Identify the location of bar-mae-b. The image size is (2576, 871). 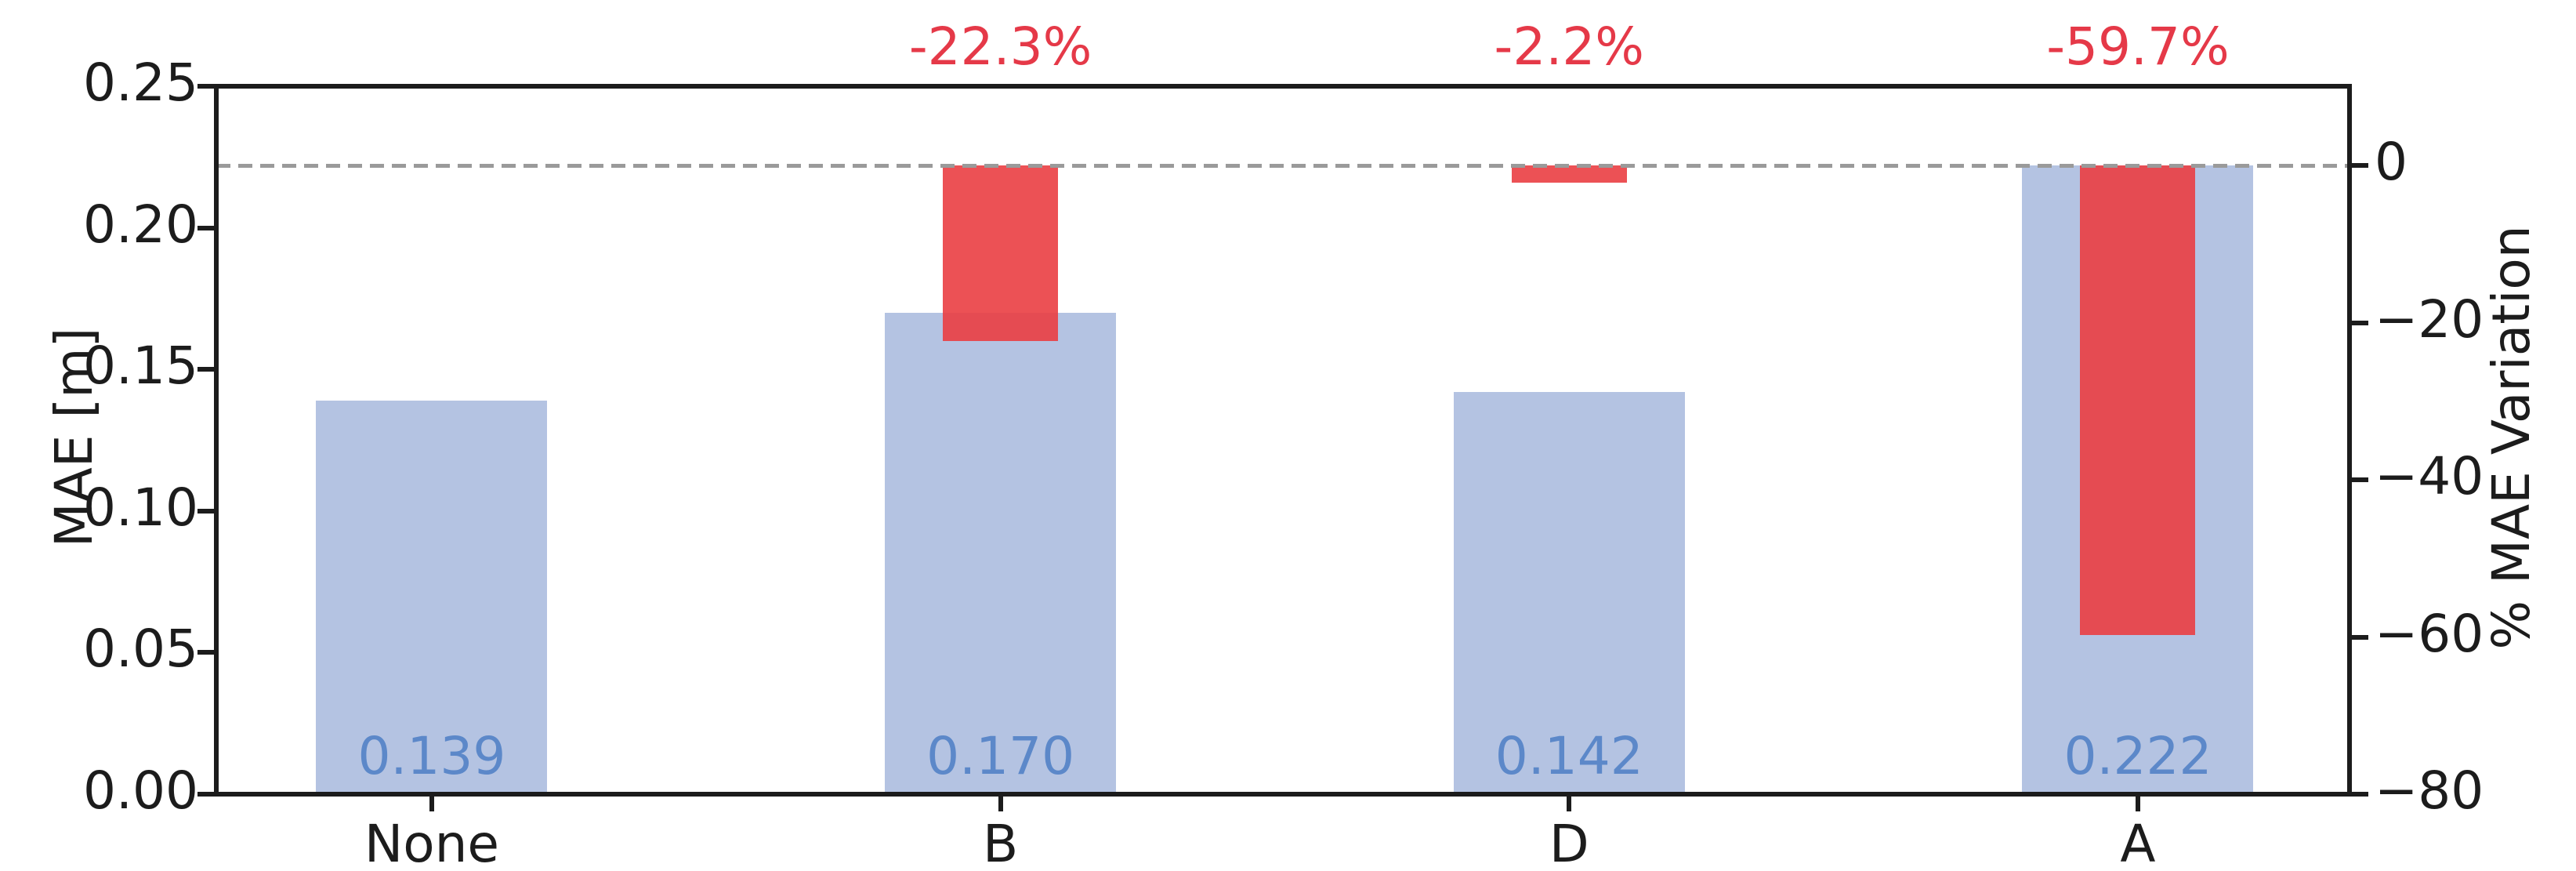
(1001, 553).